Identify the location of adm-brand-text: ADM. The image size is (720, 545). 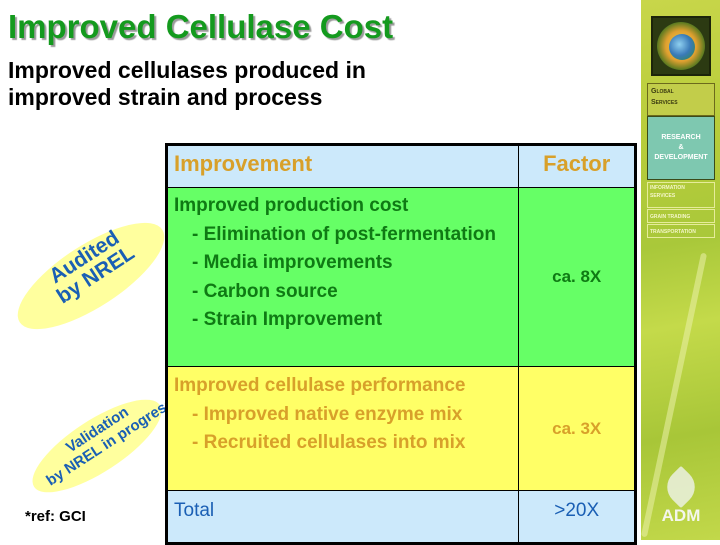
(681, 515).